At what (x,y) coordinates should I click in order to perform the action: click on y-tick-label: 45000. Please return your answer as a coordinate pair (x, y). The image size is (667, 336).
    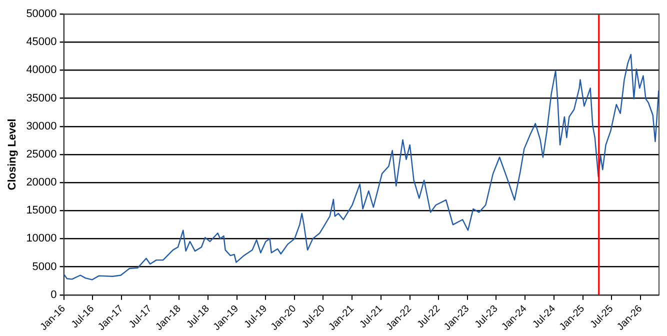
    Looking at the image, I should click on (41, 42).